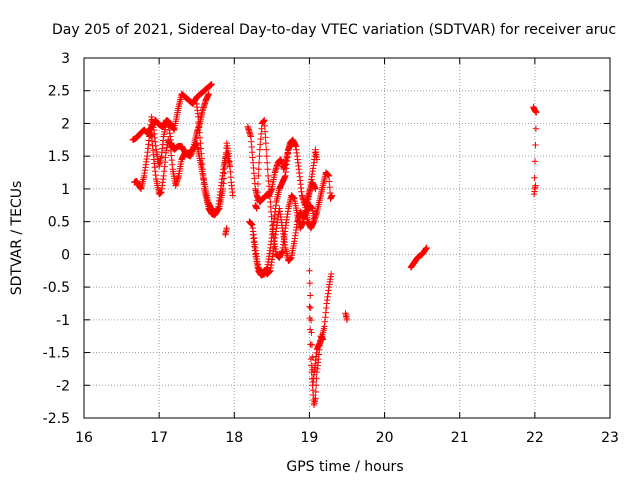  What do you see at coordinates (56, 419) in the screenshot?
I see `y-tick-label: -2.5` at bounding box center [56, 419].